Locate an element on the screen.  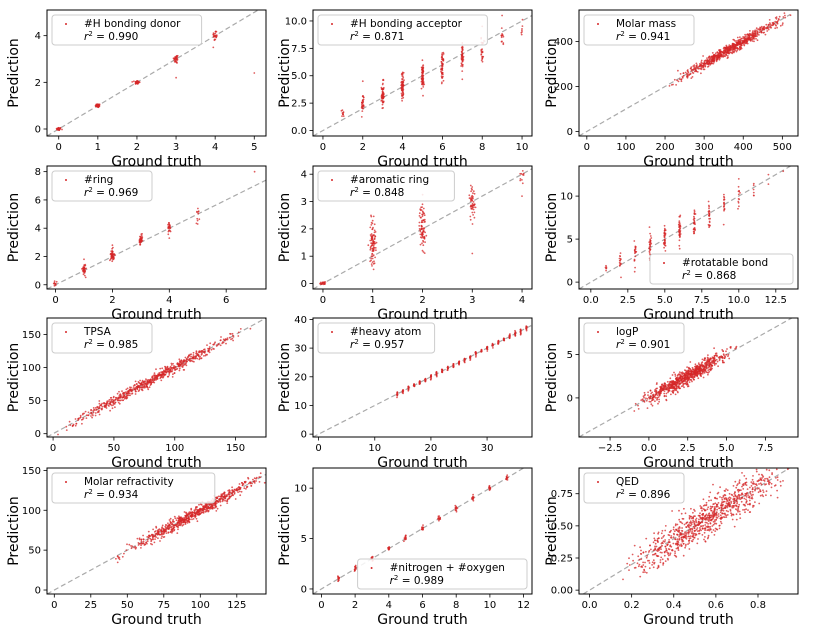
y-tick-label: 5.0 is located at coordinates (299, 76).